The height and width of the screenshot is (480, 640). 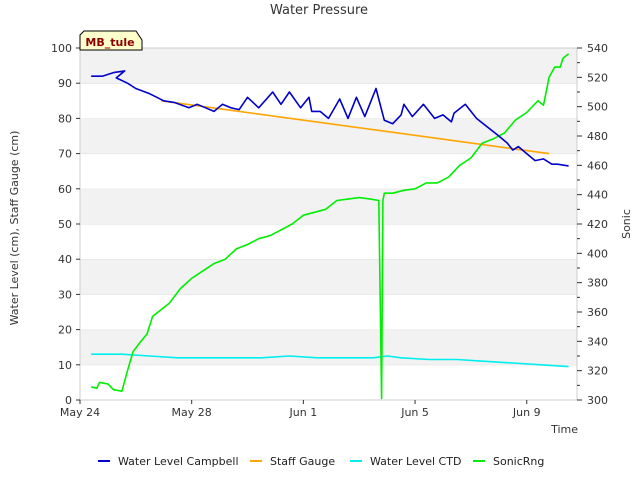 I want to click on series-line-water-level-ctd, so click(x=330, y=360).